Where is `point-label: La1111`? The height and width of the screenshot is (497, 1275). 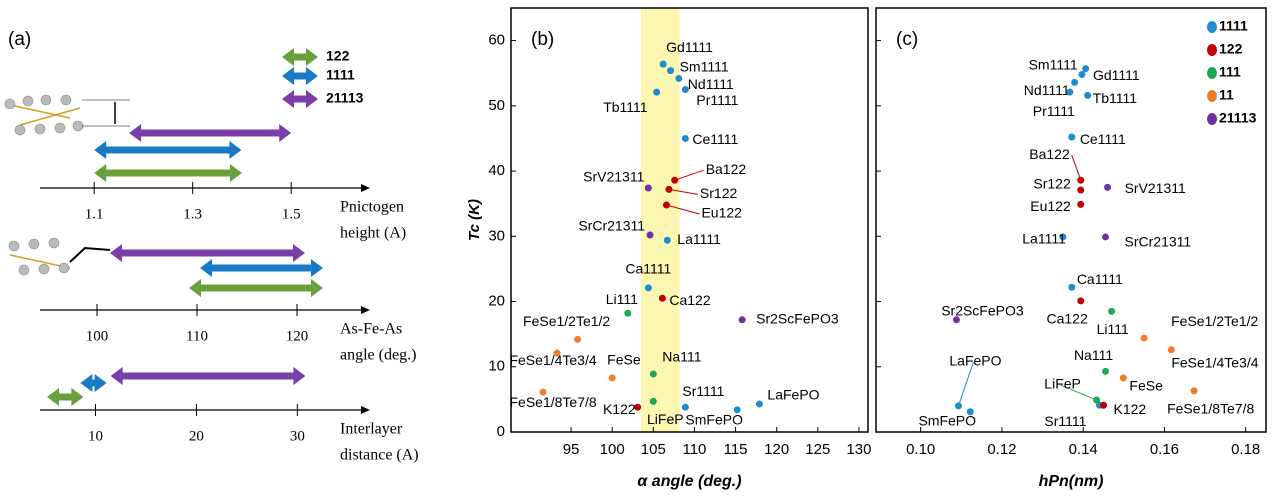
point-label: La1111 is located at coordinates (699, 239).